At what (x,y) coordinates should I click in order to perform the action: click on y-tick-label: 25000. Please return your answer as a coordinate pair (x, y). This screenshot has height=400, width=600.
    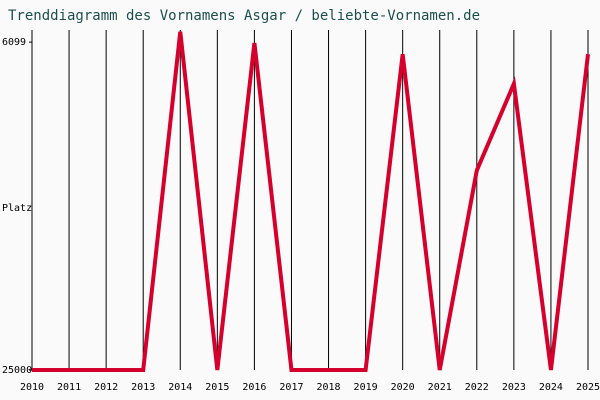
    Looking at the image, I should click on (17, 370).